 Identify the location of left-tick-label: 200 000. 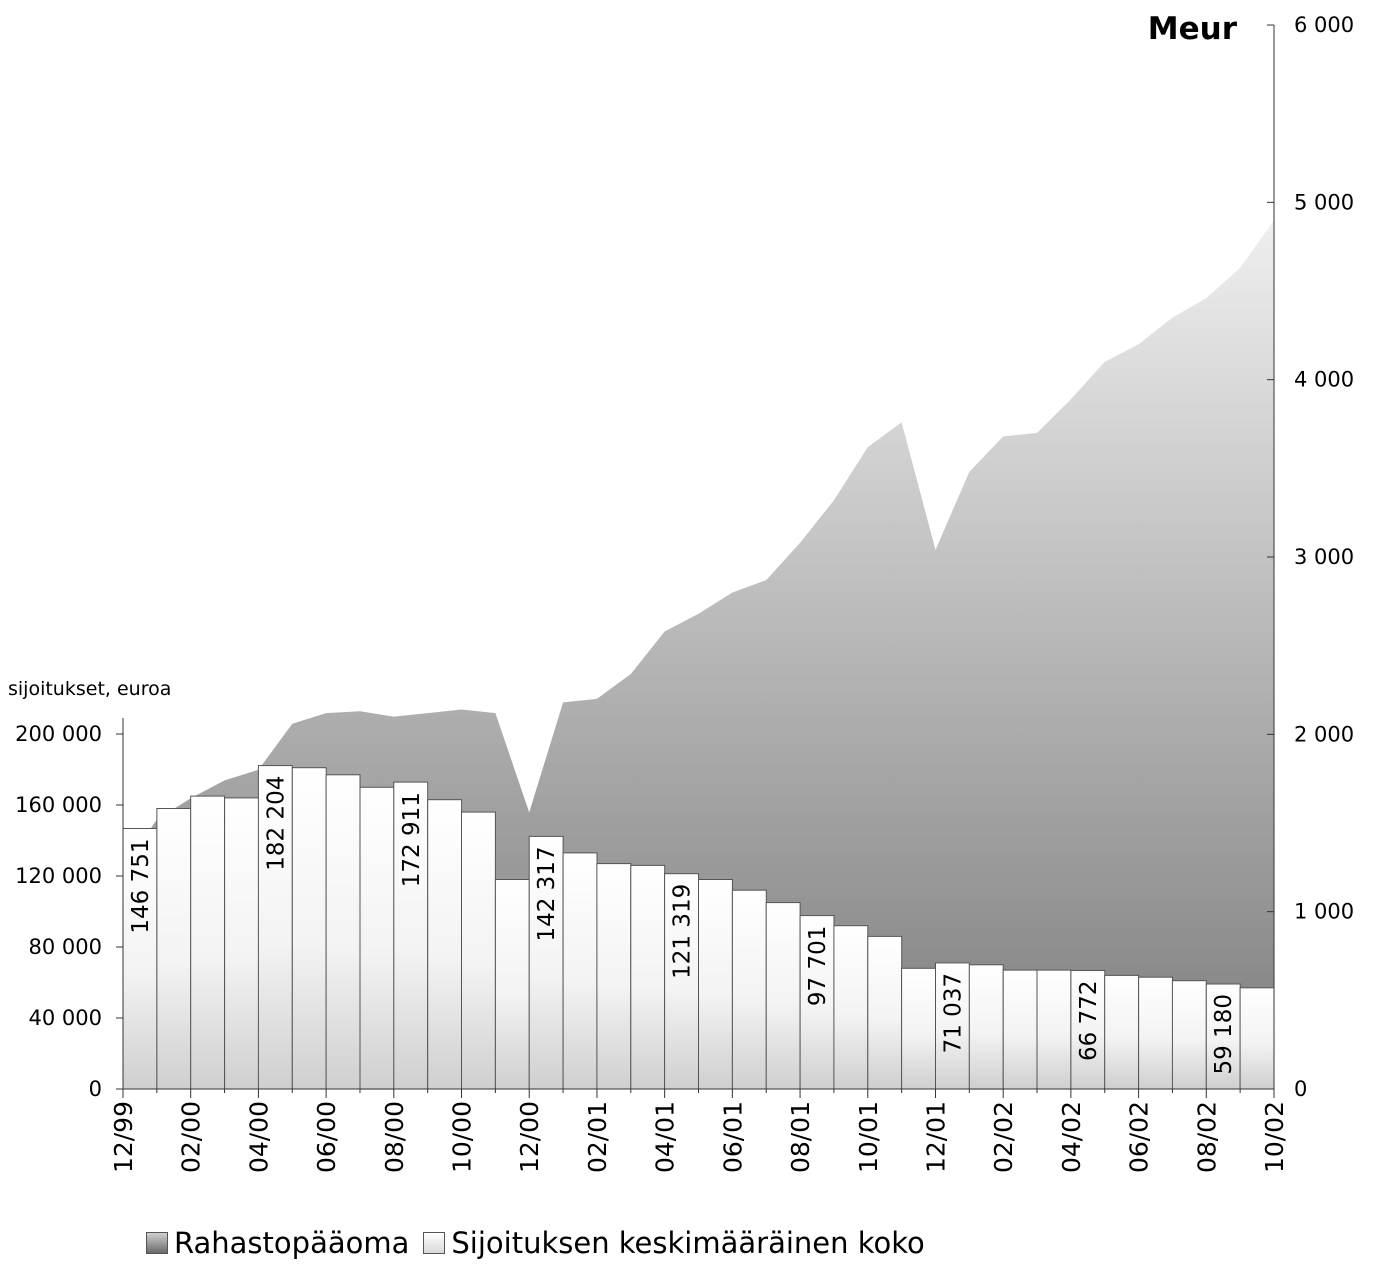
(58, 734).